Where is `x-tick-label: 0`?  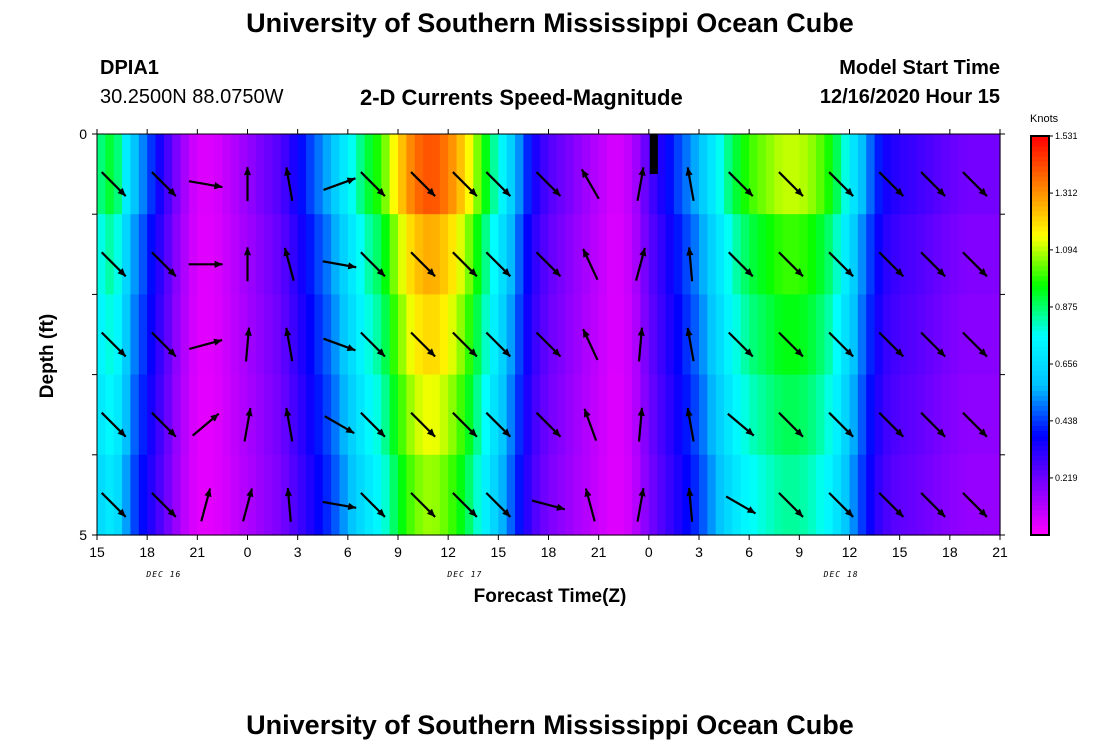 x-tick-label: 0 is located at coordinates (248, 552).